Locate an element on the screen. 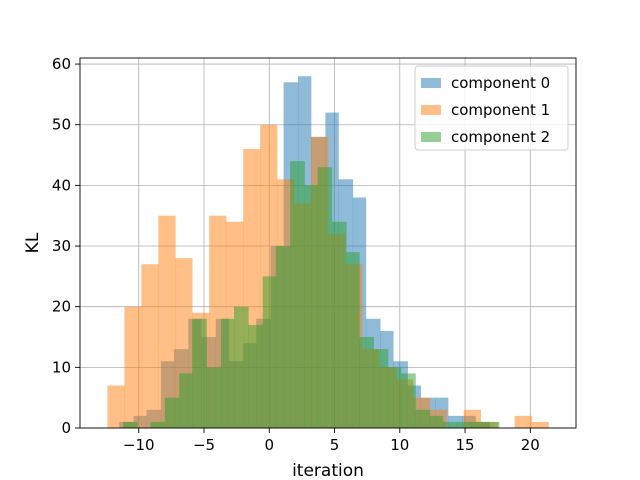  x-tick-label-1: −5 is located at coordinates (204, 445).